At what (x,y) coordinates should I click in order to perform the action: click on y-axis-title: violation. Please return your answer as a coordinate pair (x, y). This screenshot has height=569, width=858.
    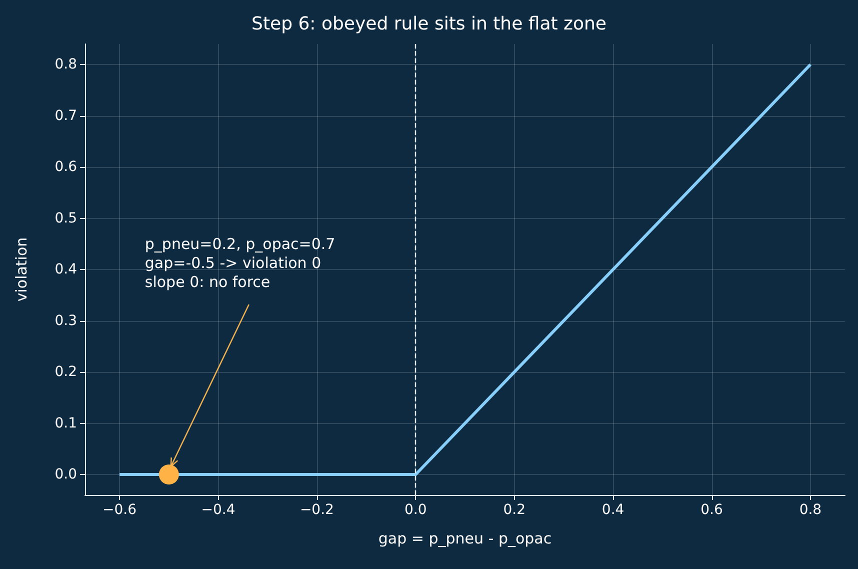
    Looking at the image, I should click on (21, 269).